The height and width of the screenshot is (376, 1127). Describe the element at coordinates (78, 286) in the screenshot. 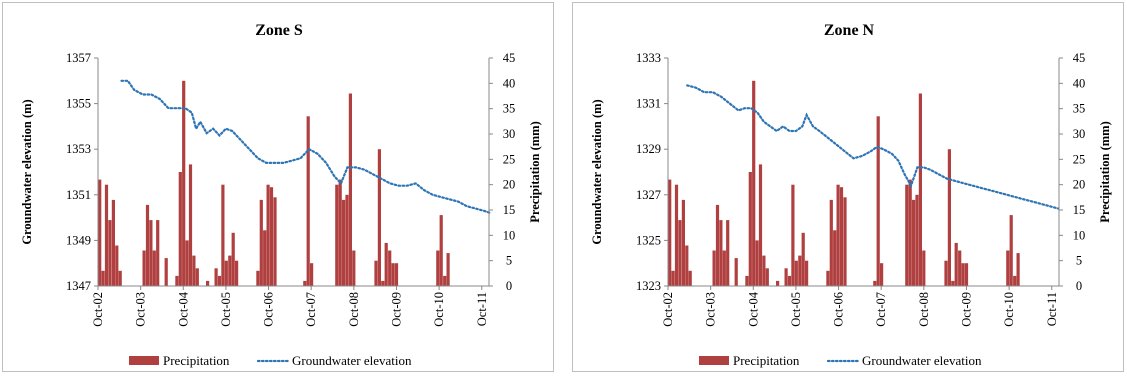

I see `left-tick-label: 1347` at that location.